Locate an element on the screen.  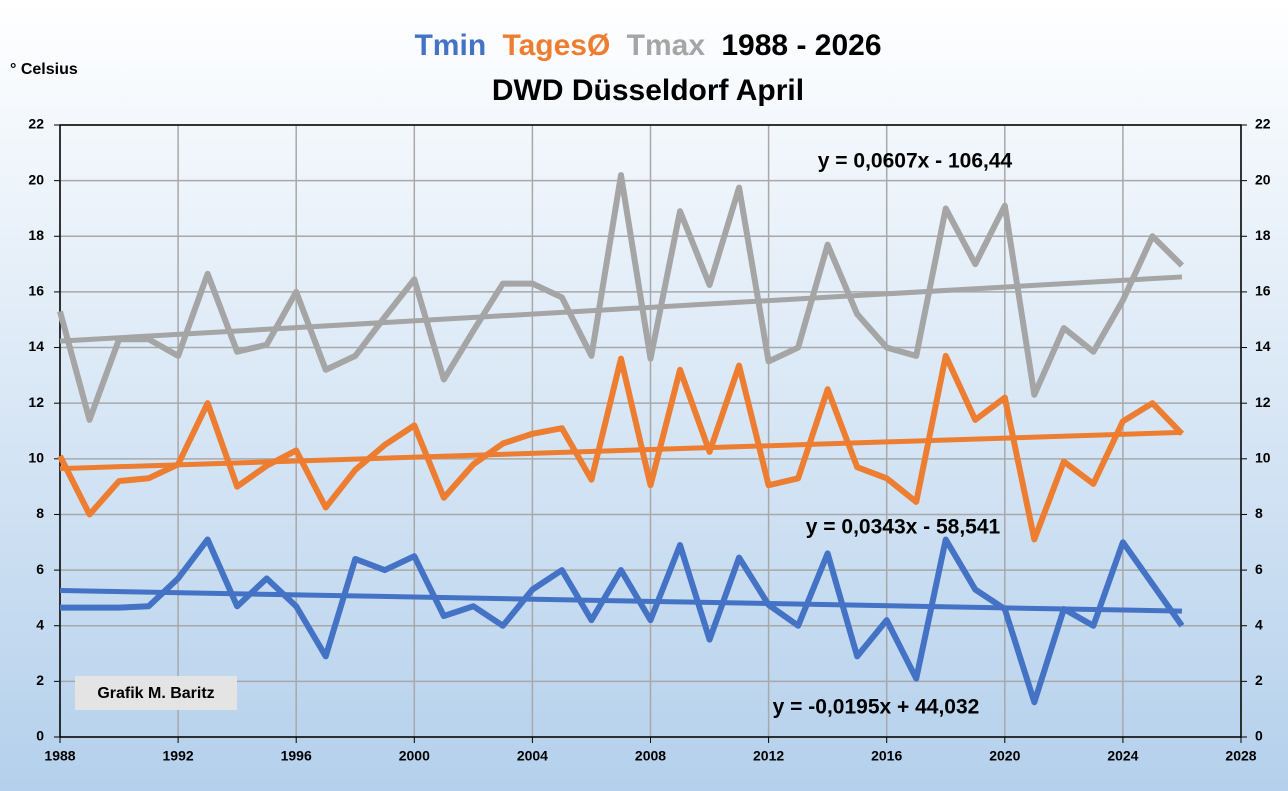
y2-tick-label: 12 is located at coordinates (1263, 402).